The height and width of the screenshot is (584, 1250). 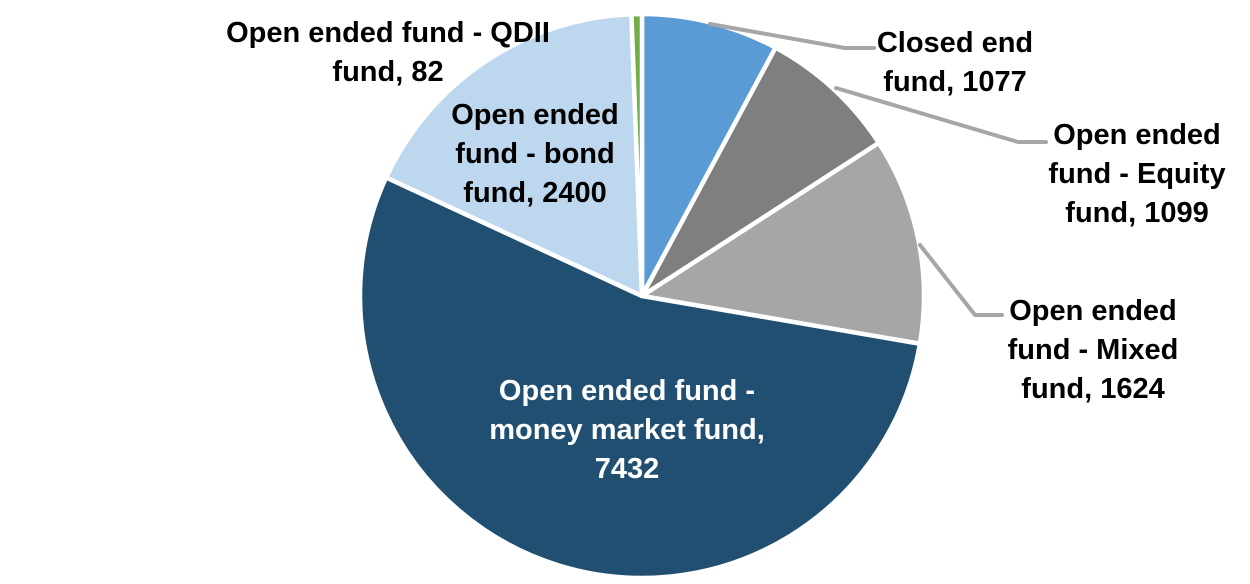 I want to click on pie-slice-open-ended-fund-bond-fund, so click(x=514, y=155).